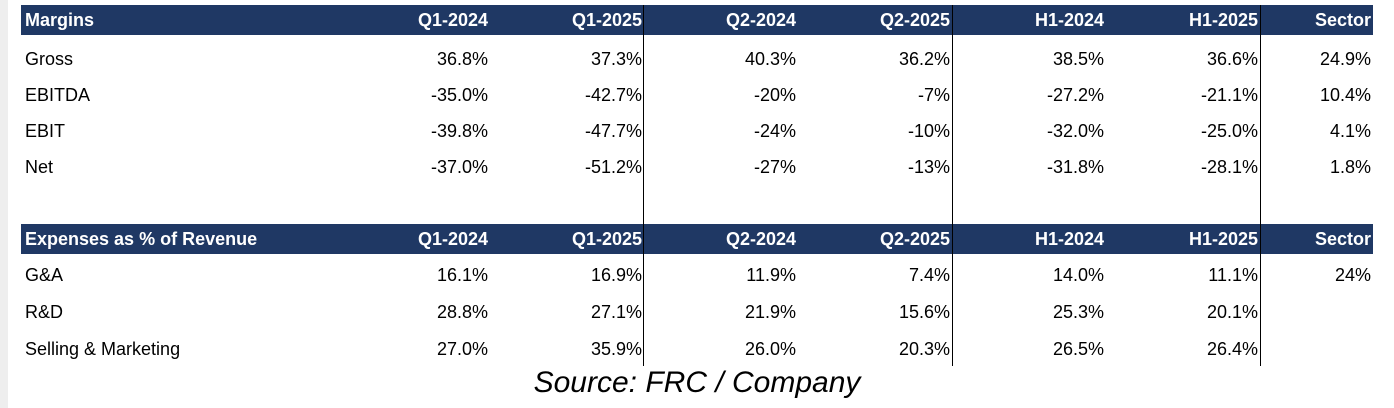 The height and width of the screenshot is (408, 1394). I want to click on cell-h1-2025: -21.1%, so click(1229, 94).